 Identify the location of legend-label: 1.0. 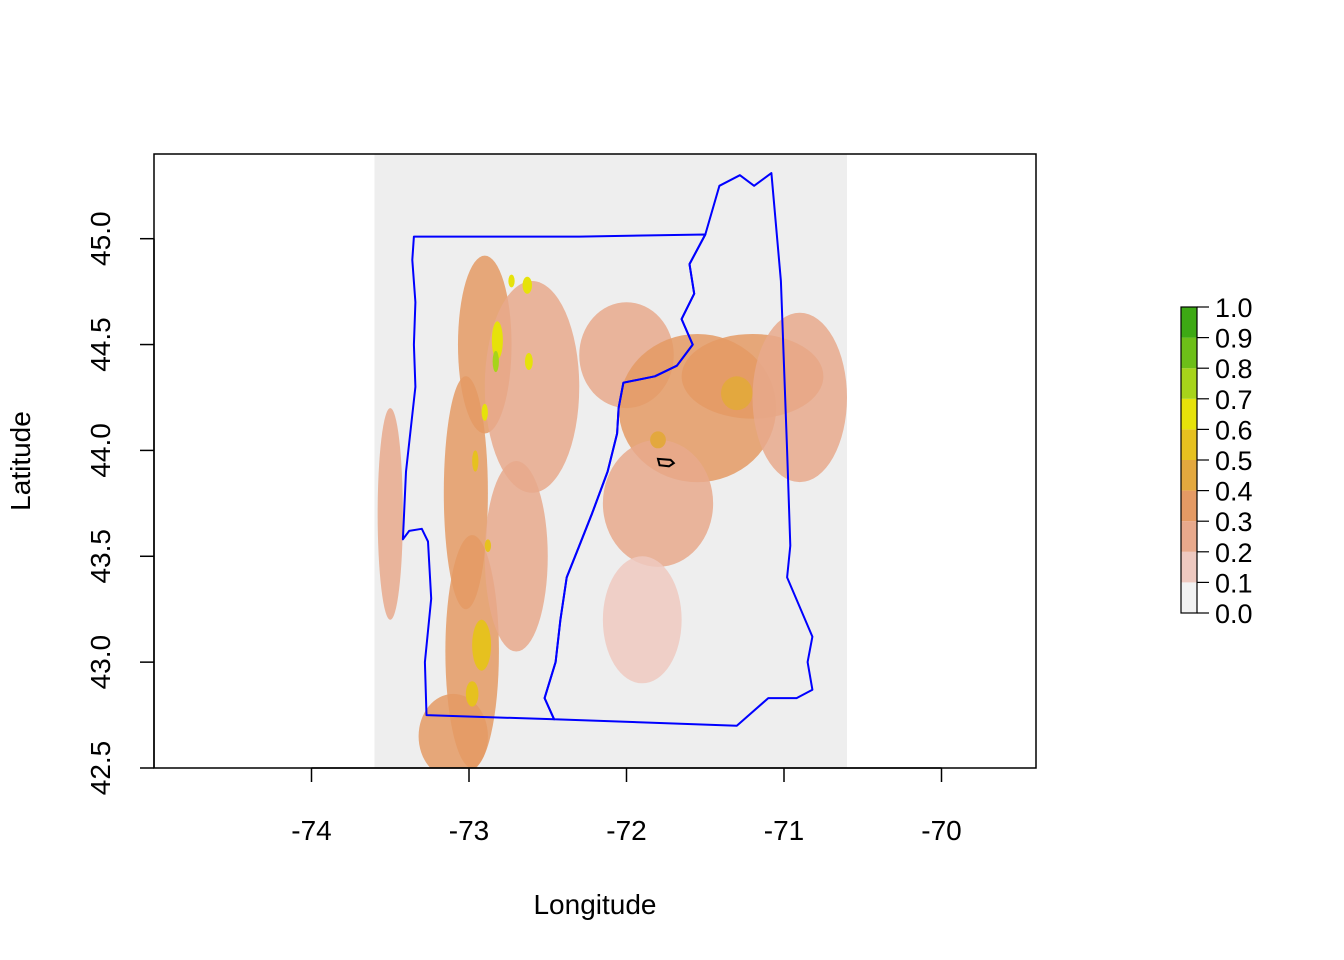
(1234, 308).